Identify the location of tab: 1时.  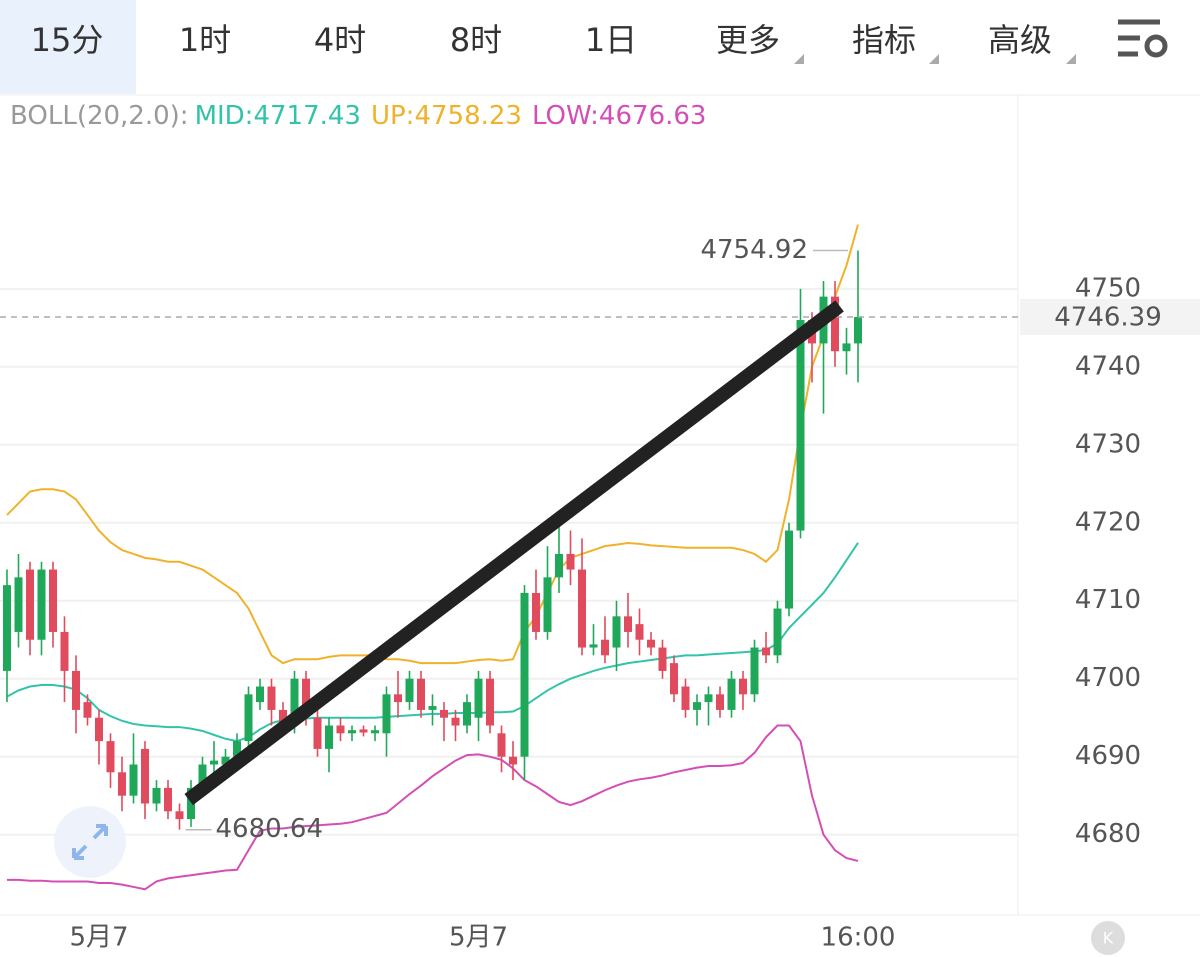
(205, 40).